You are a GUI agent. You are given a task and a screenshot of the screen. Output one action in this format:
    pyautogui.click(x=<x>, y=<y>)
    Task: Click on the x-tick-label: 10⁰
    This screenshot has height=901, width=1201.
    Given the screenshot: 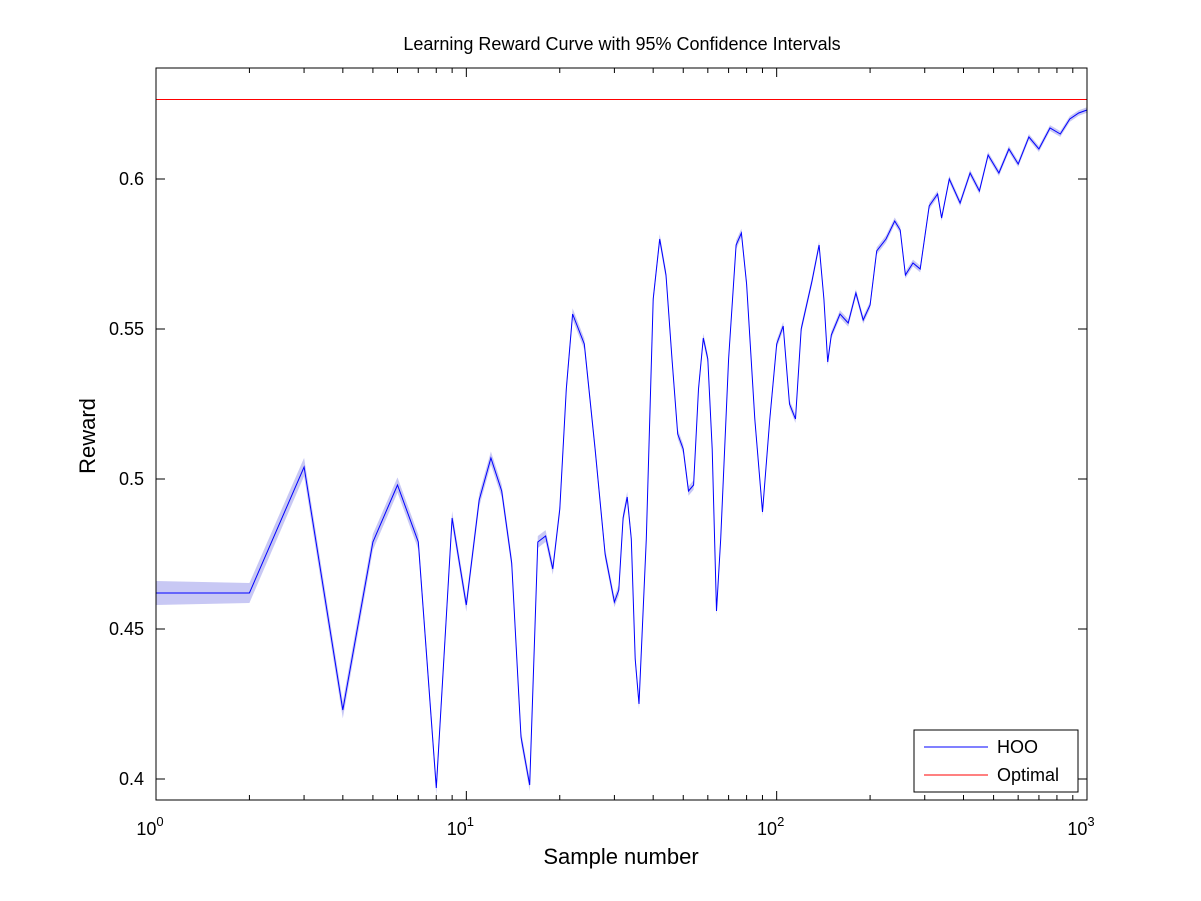 What is the action you would take?
    pyautogui.click(x=149, y=826)
    